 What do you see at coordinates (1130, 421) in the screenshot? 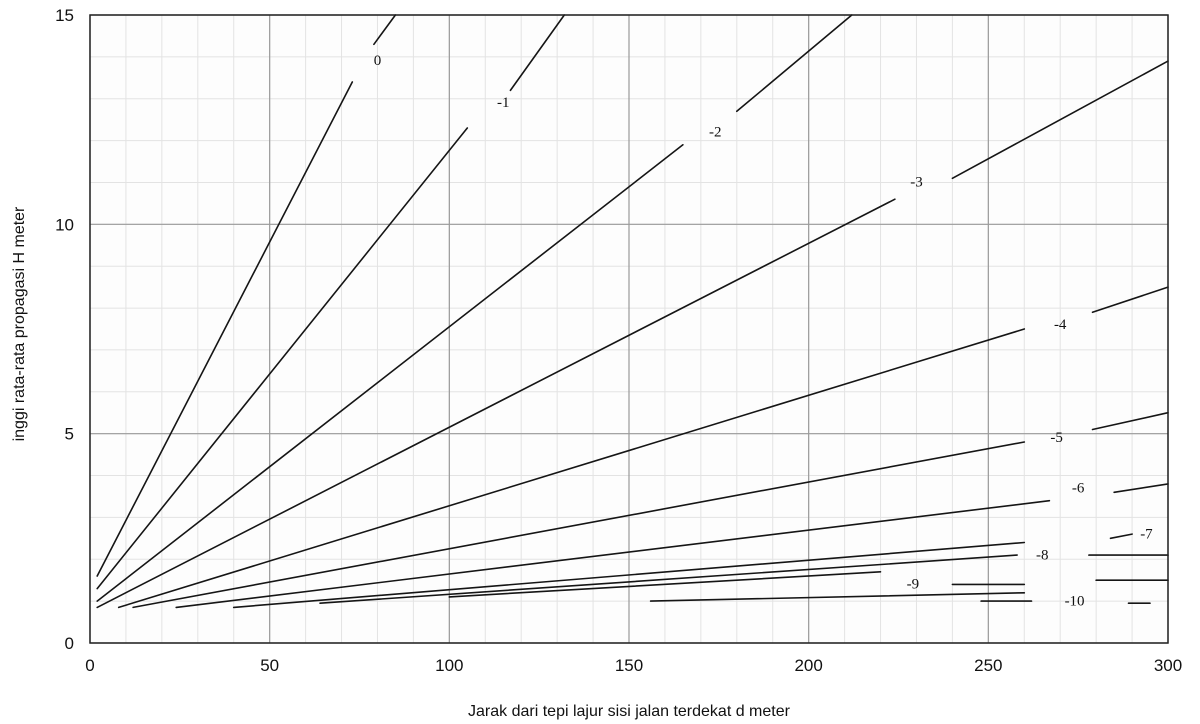
I see `series-line--5` at bounding box center [1130, 421].